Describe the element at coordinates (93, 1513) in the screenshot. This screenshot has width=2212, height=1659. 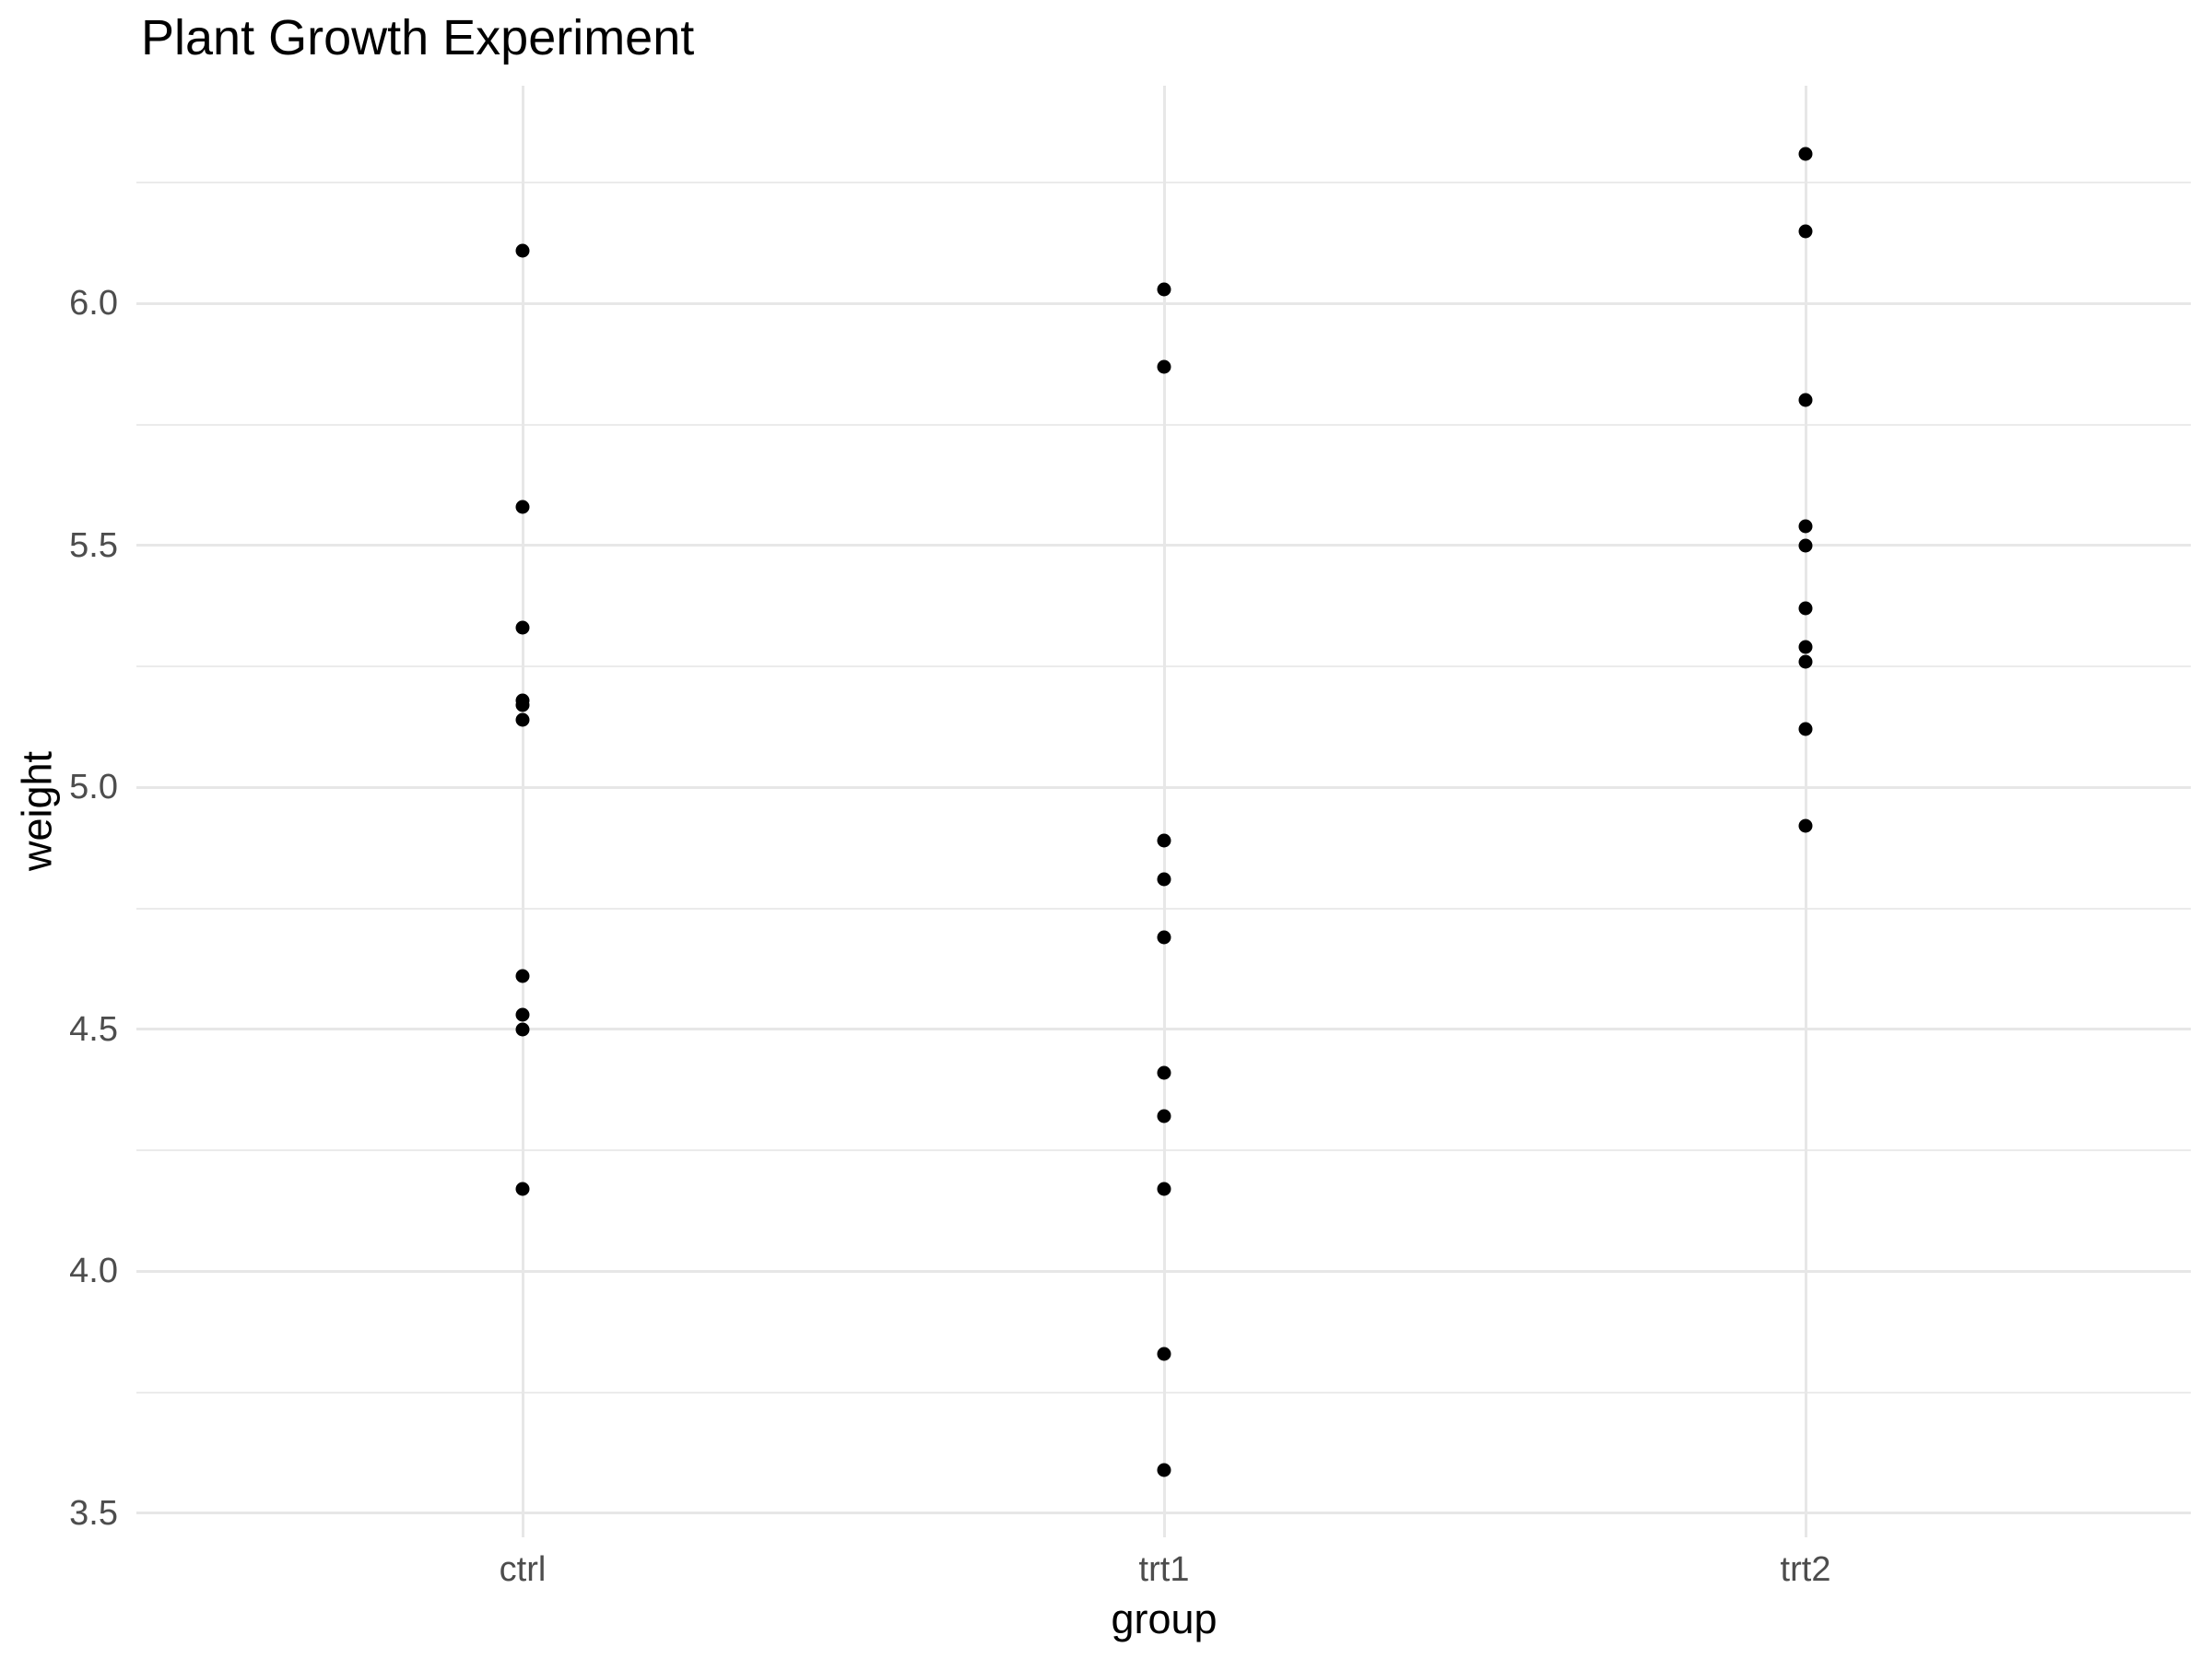
I see `y-tick-label: 3.5` at that location.